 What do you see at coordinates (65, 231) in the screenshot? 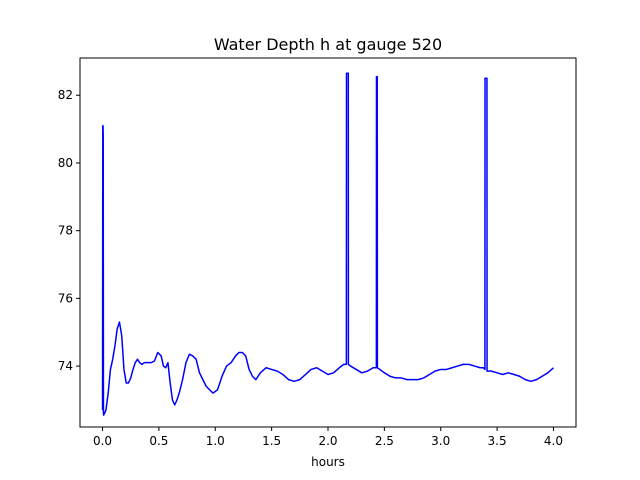
I see `y-tick-label: 78` at bounding box center [65, 231].